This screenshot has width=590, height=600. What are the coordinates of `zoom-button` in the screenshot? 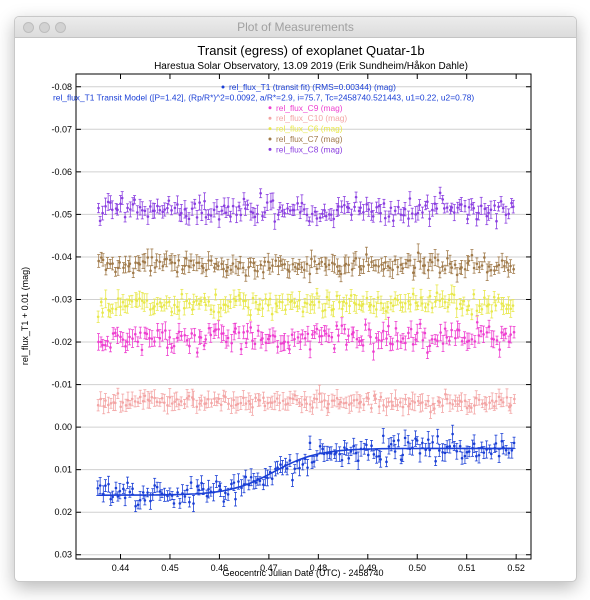 It's located at (60, 27).